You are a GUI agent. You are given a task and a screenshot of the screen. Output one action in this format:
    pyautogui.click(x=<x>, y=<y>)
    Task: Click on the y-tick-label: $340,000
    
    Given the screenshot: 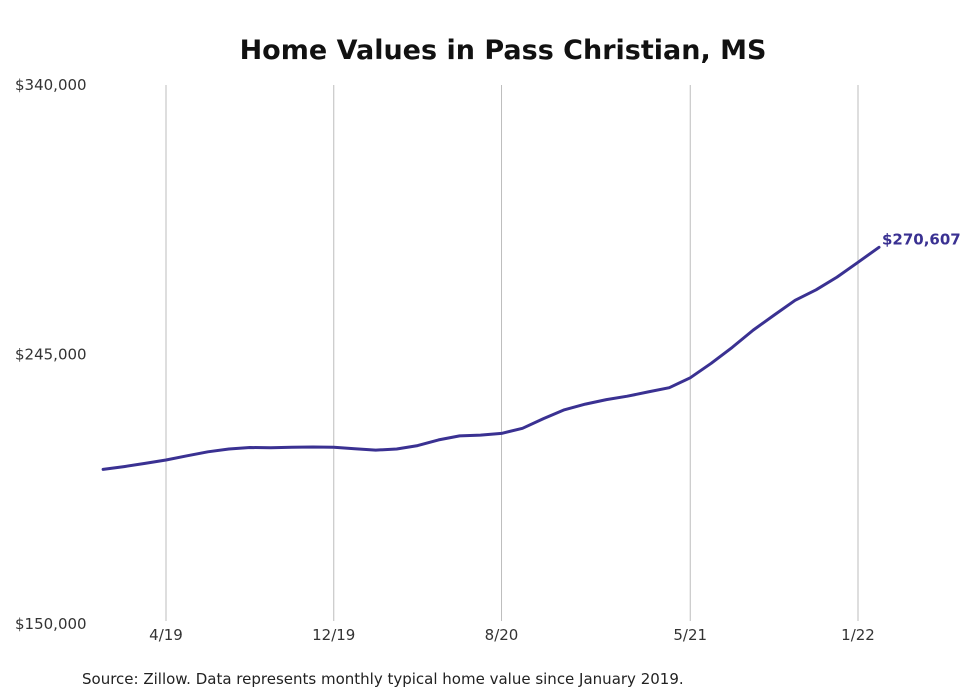 What is the action you would take?
    pyautogui.click(x=51, y=85)
    